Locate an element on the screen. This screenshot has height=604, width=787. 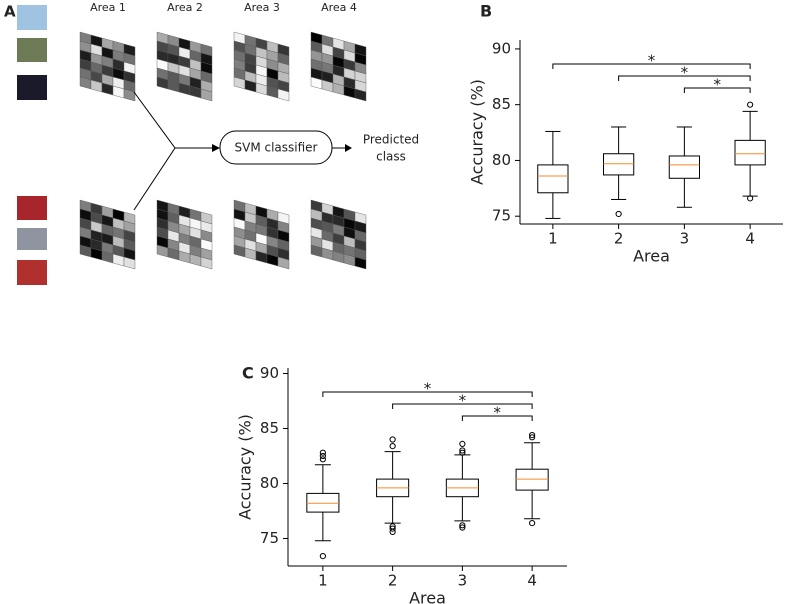
feature-maps is located at coordinates (223, 150).